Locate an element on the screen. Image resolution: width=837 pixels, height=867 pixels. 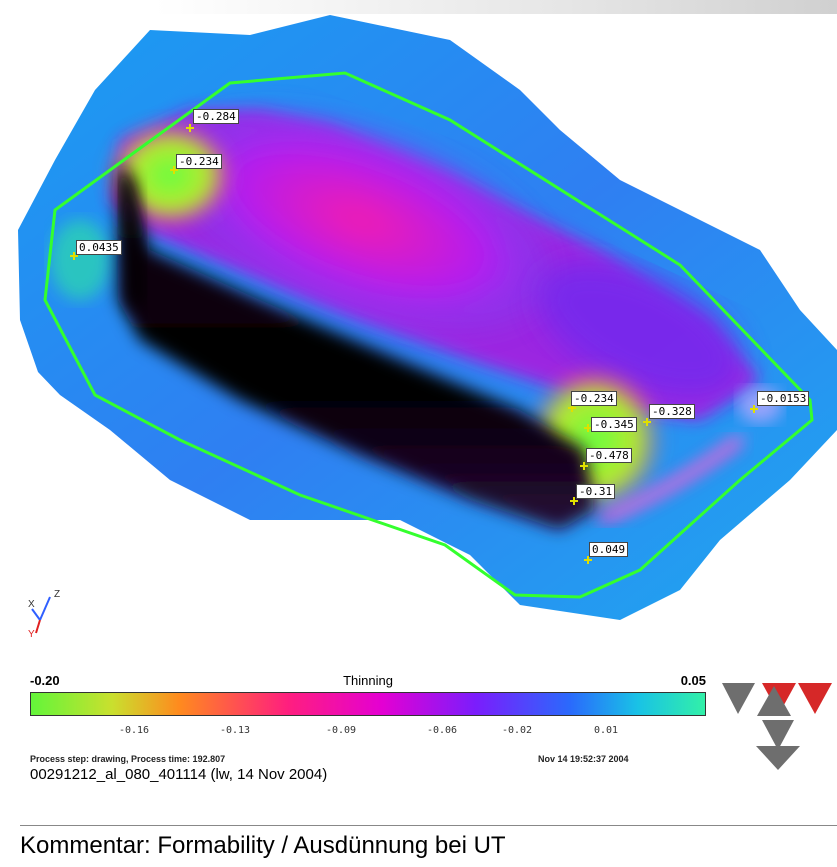
legend-colorbar is located at coordinates (368, 704).